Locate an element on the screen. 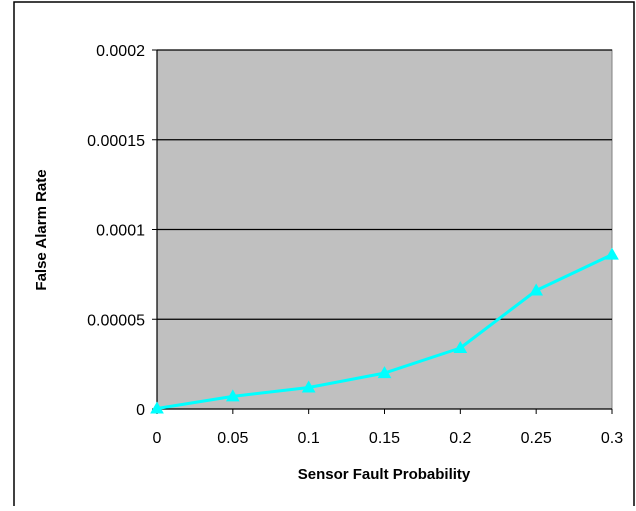 The height and width of the screenshot is (511, 636). x-tick-label: 0.2 is located at coordinates (460, 438).